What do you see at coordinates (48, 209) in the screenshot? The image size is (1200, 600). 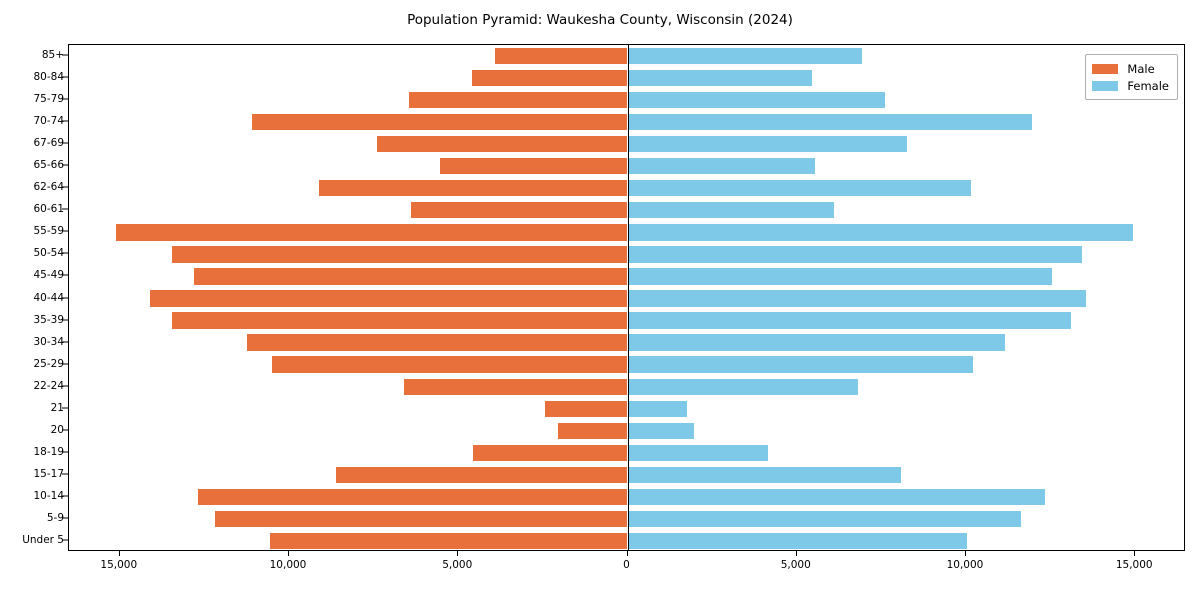 I see `y-axis-tick-label: 60-61` at bounding box center [48, 209].